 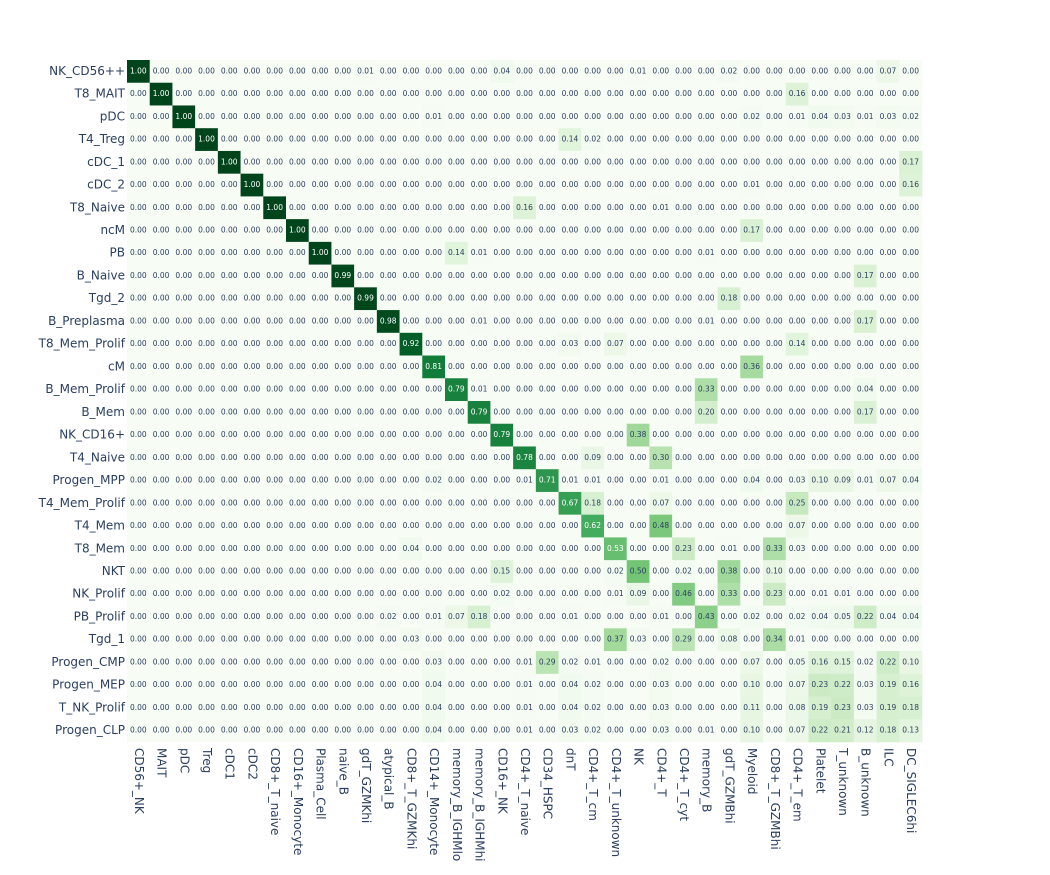 What do you see at coordinates (775, 799) in the screenshot?
I see `x-tick-label: CD8+_T_GZMBhi` at bounding box center [775, 799].